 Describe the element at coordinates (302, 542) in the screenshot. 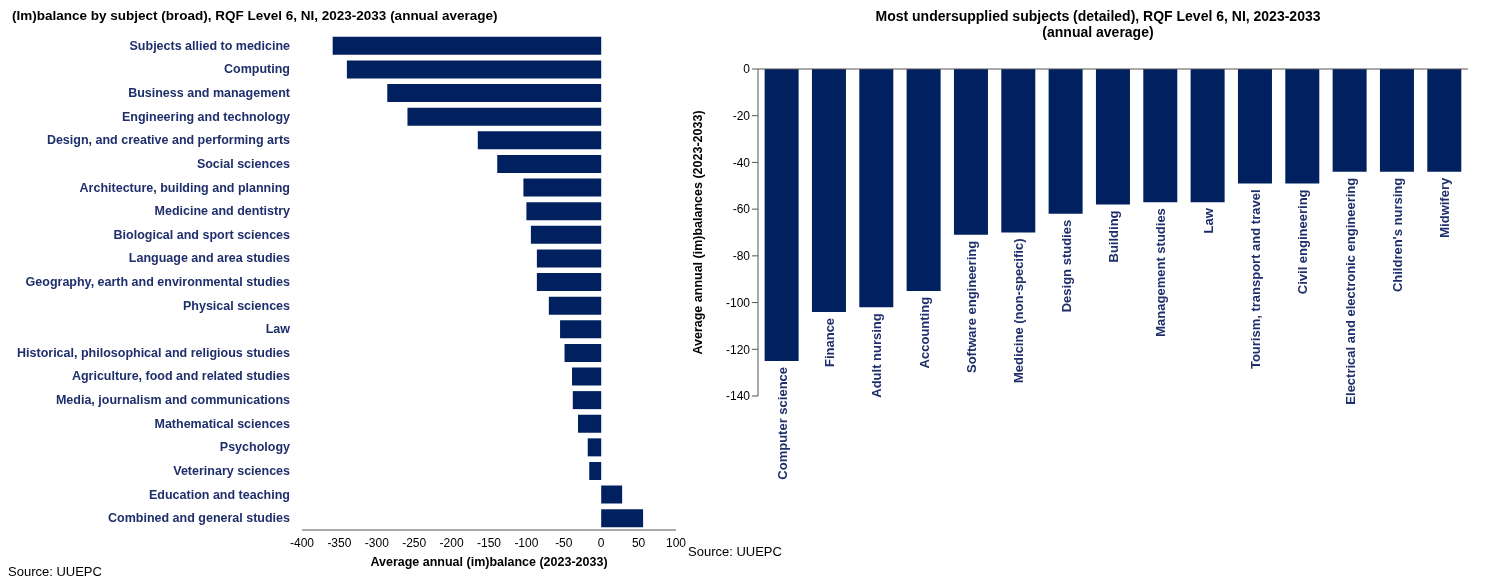

I see `x-tick-label: -400` at that location.